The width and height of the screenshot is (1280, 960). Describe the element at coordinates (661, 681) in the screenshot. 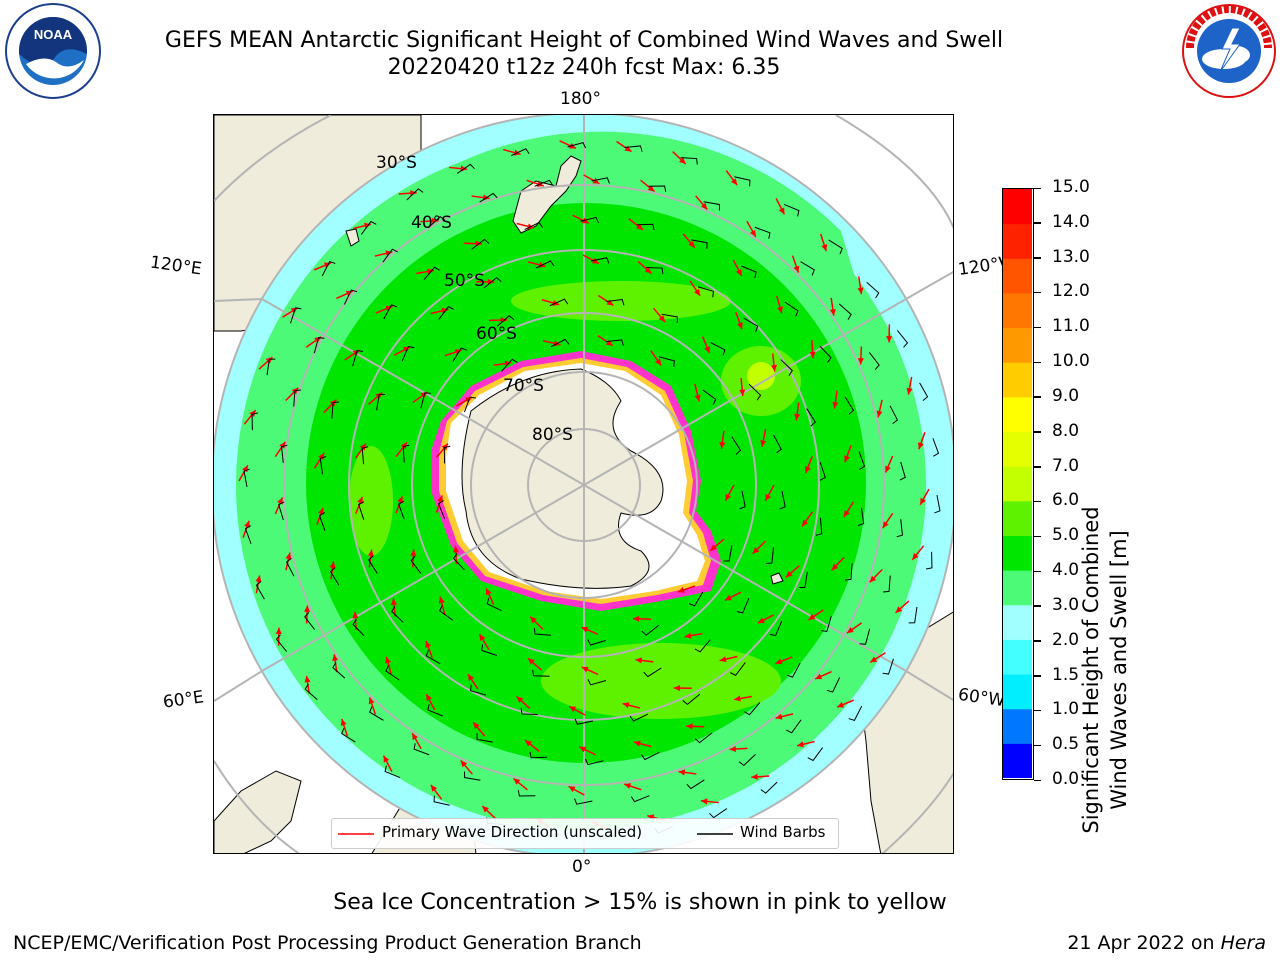

I see `wave-band-5m-south` at that location.